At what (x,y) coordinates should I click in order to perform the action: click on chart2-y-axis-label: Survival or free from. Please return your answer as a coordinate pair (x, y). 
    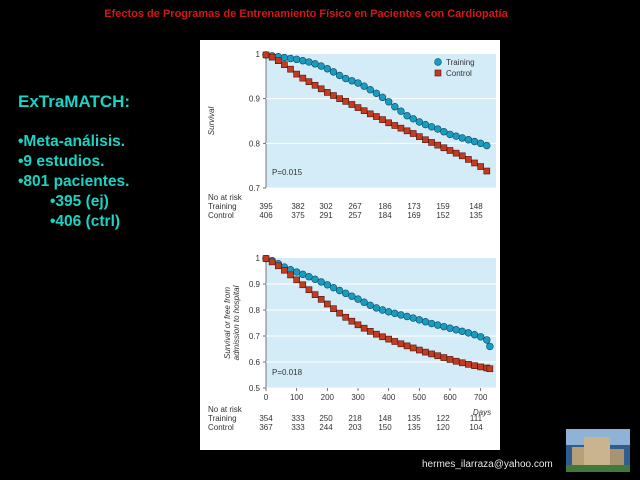
    Looking at the image, I should click on (227, 323).